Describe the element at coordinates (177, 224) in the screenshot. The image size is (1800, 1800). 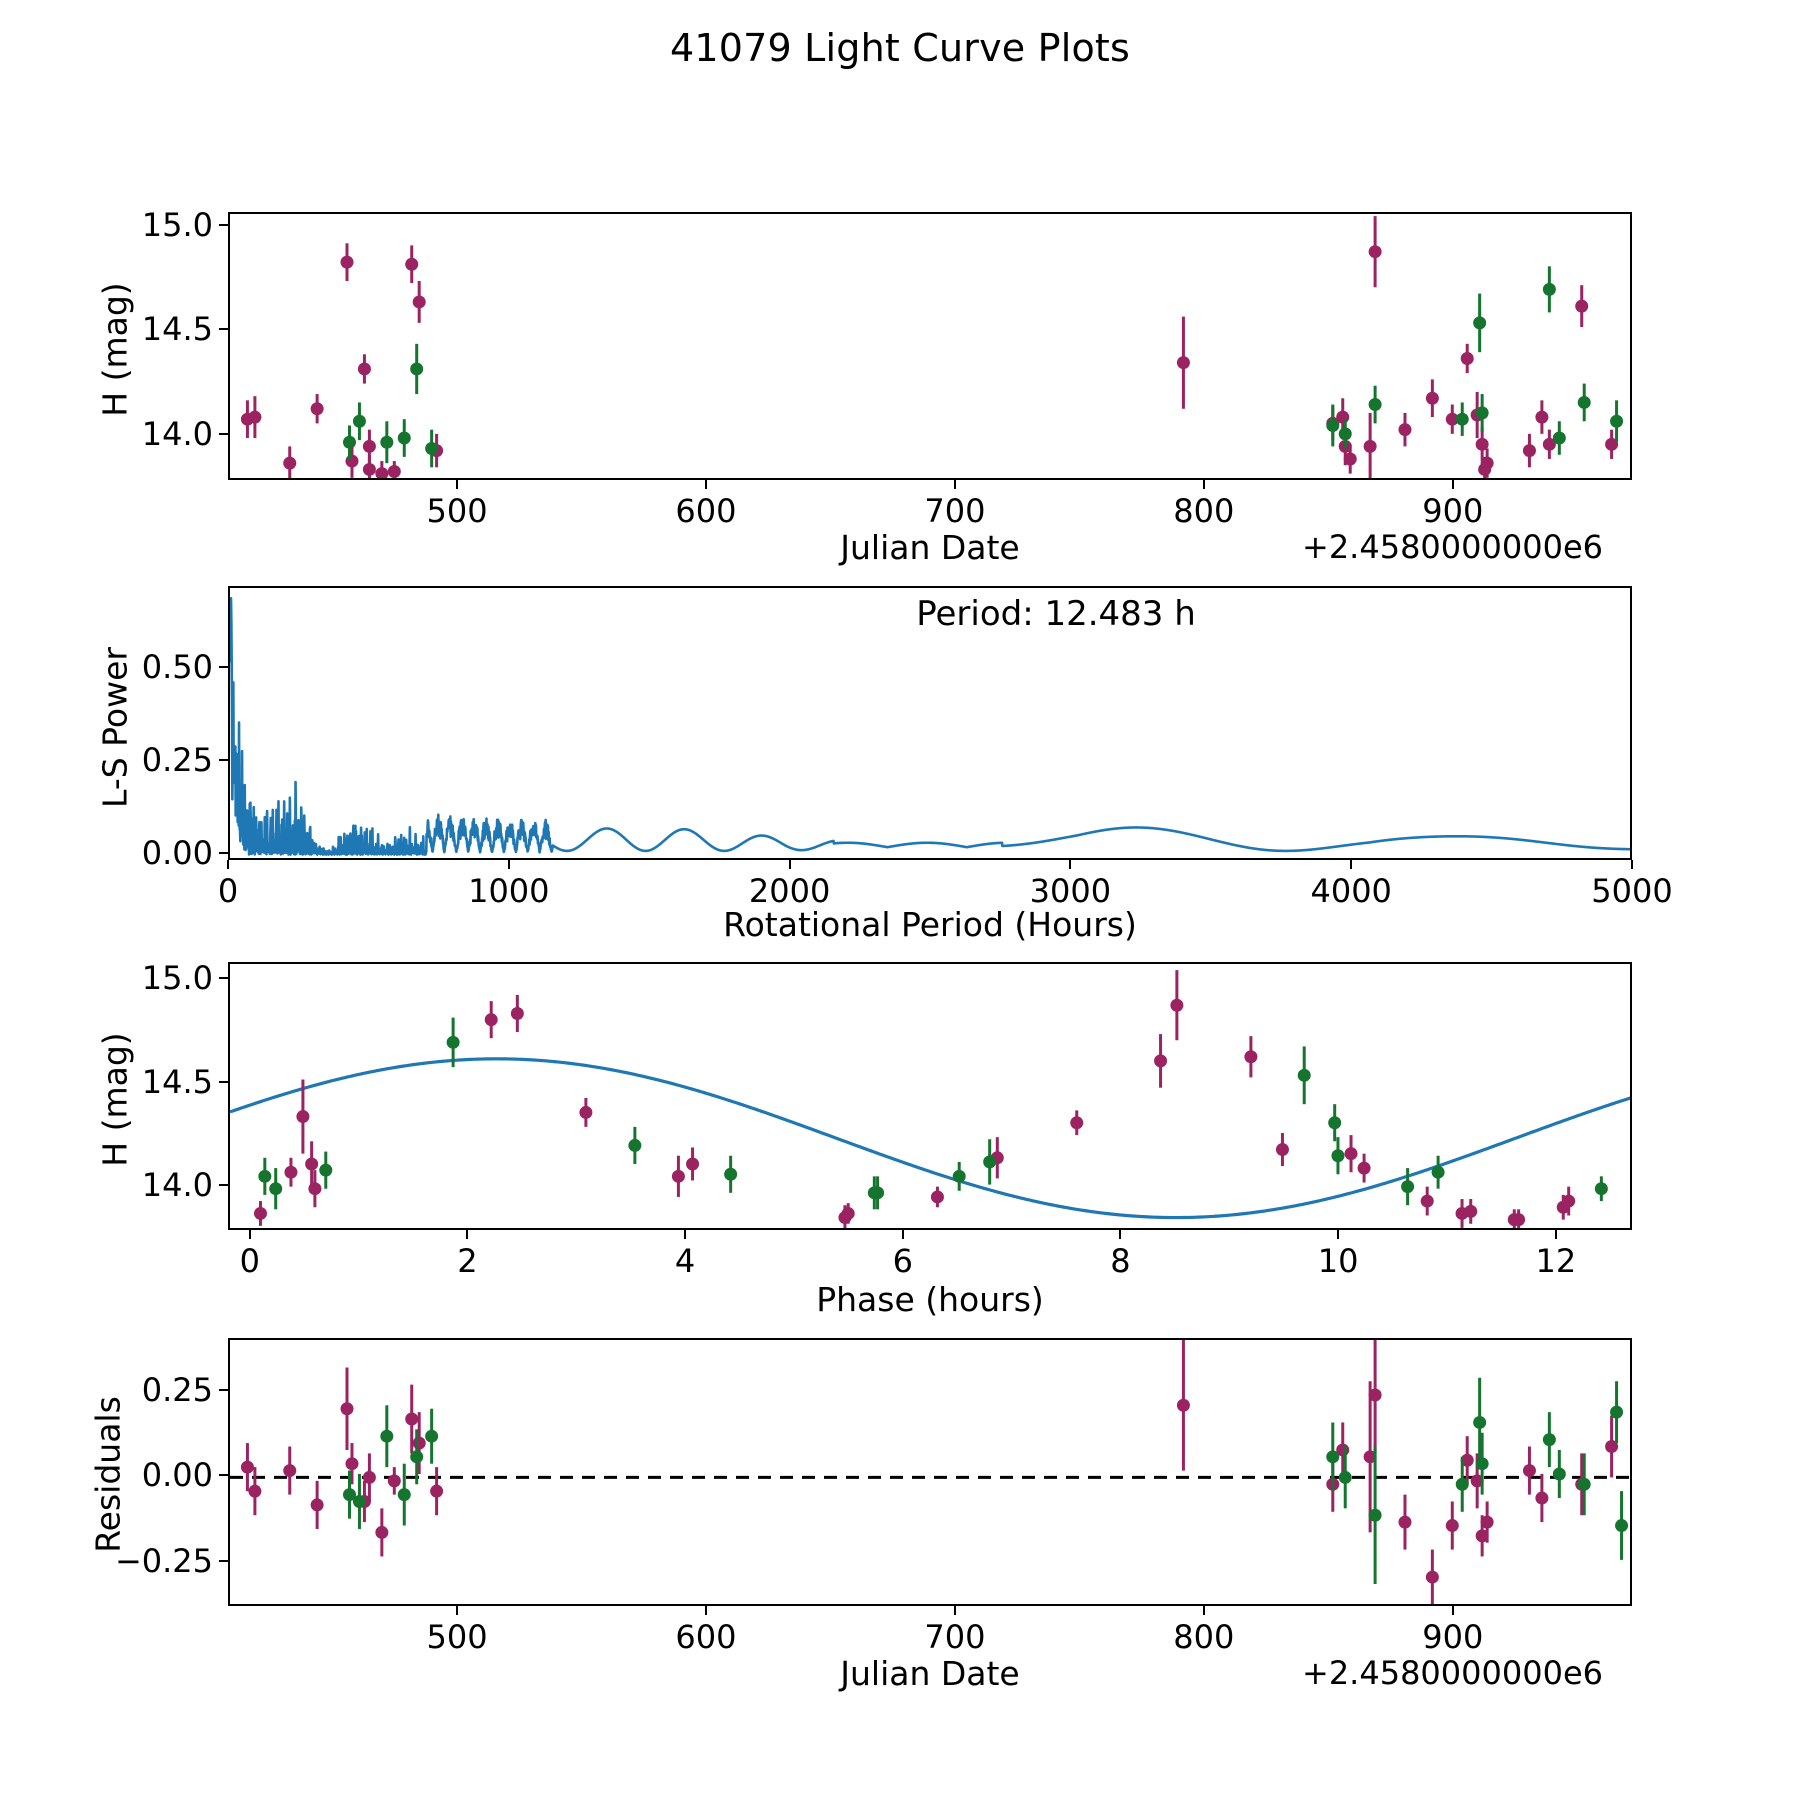
I see `y-tick-label: 15.0` at that location.